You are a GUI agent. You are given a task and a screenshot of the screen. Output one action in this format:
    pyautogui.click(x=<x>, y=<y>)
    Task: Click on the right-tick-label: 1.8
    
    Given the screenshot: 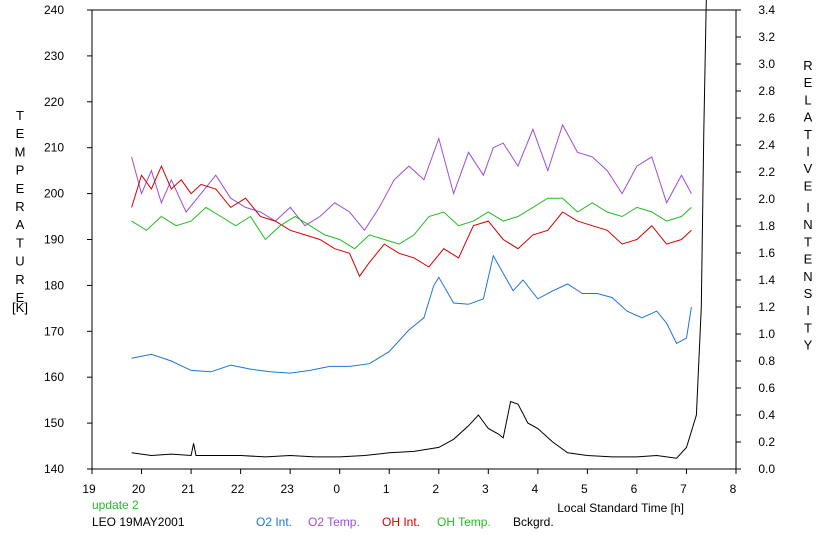 What is the action you would take?
    pyautogui.click(x=766, y=226)
    